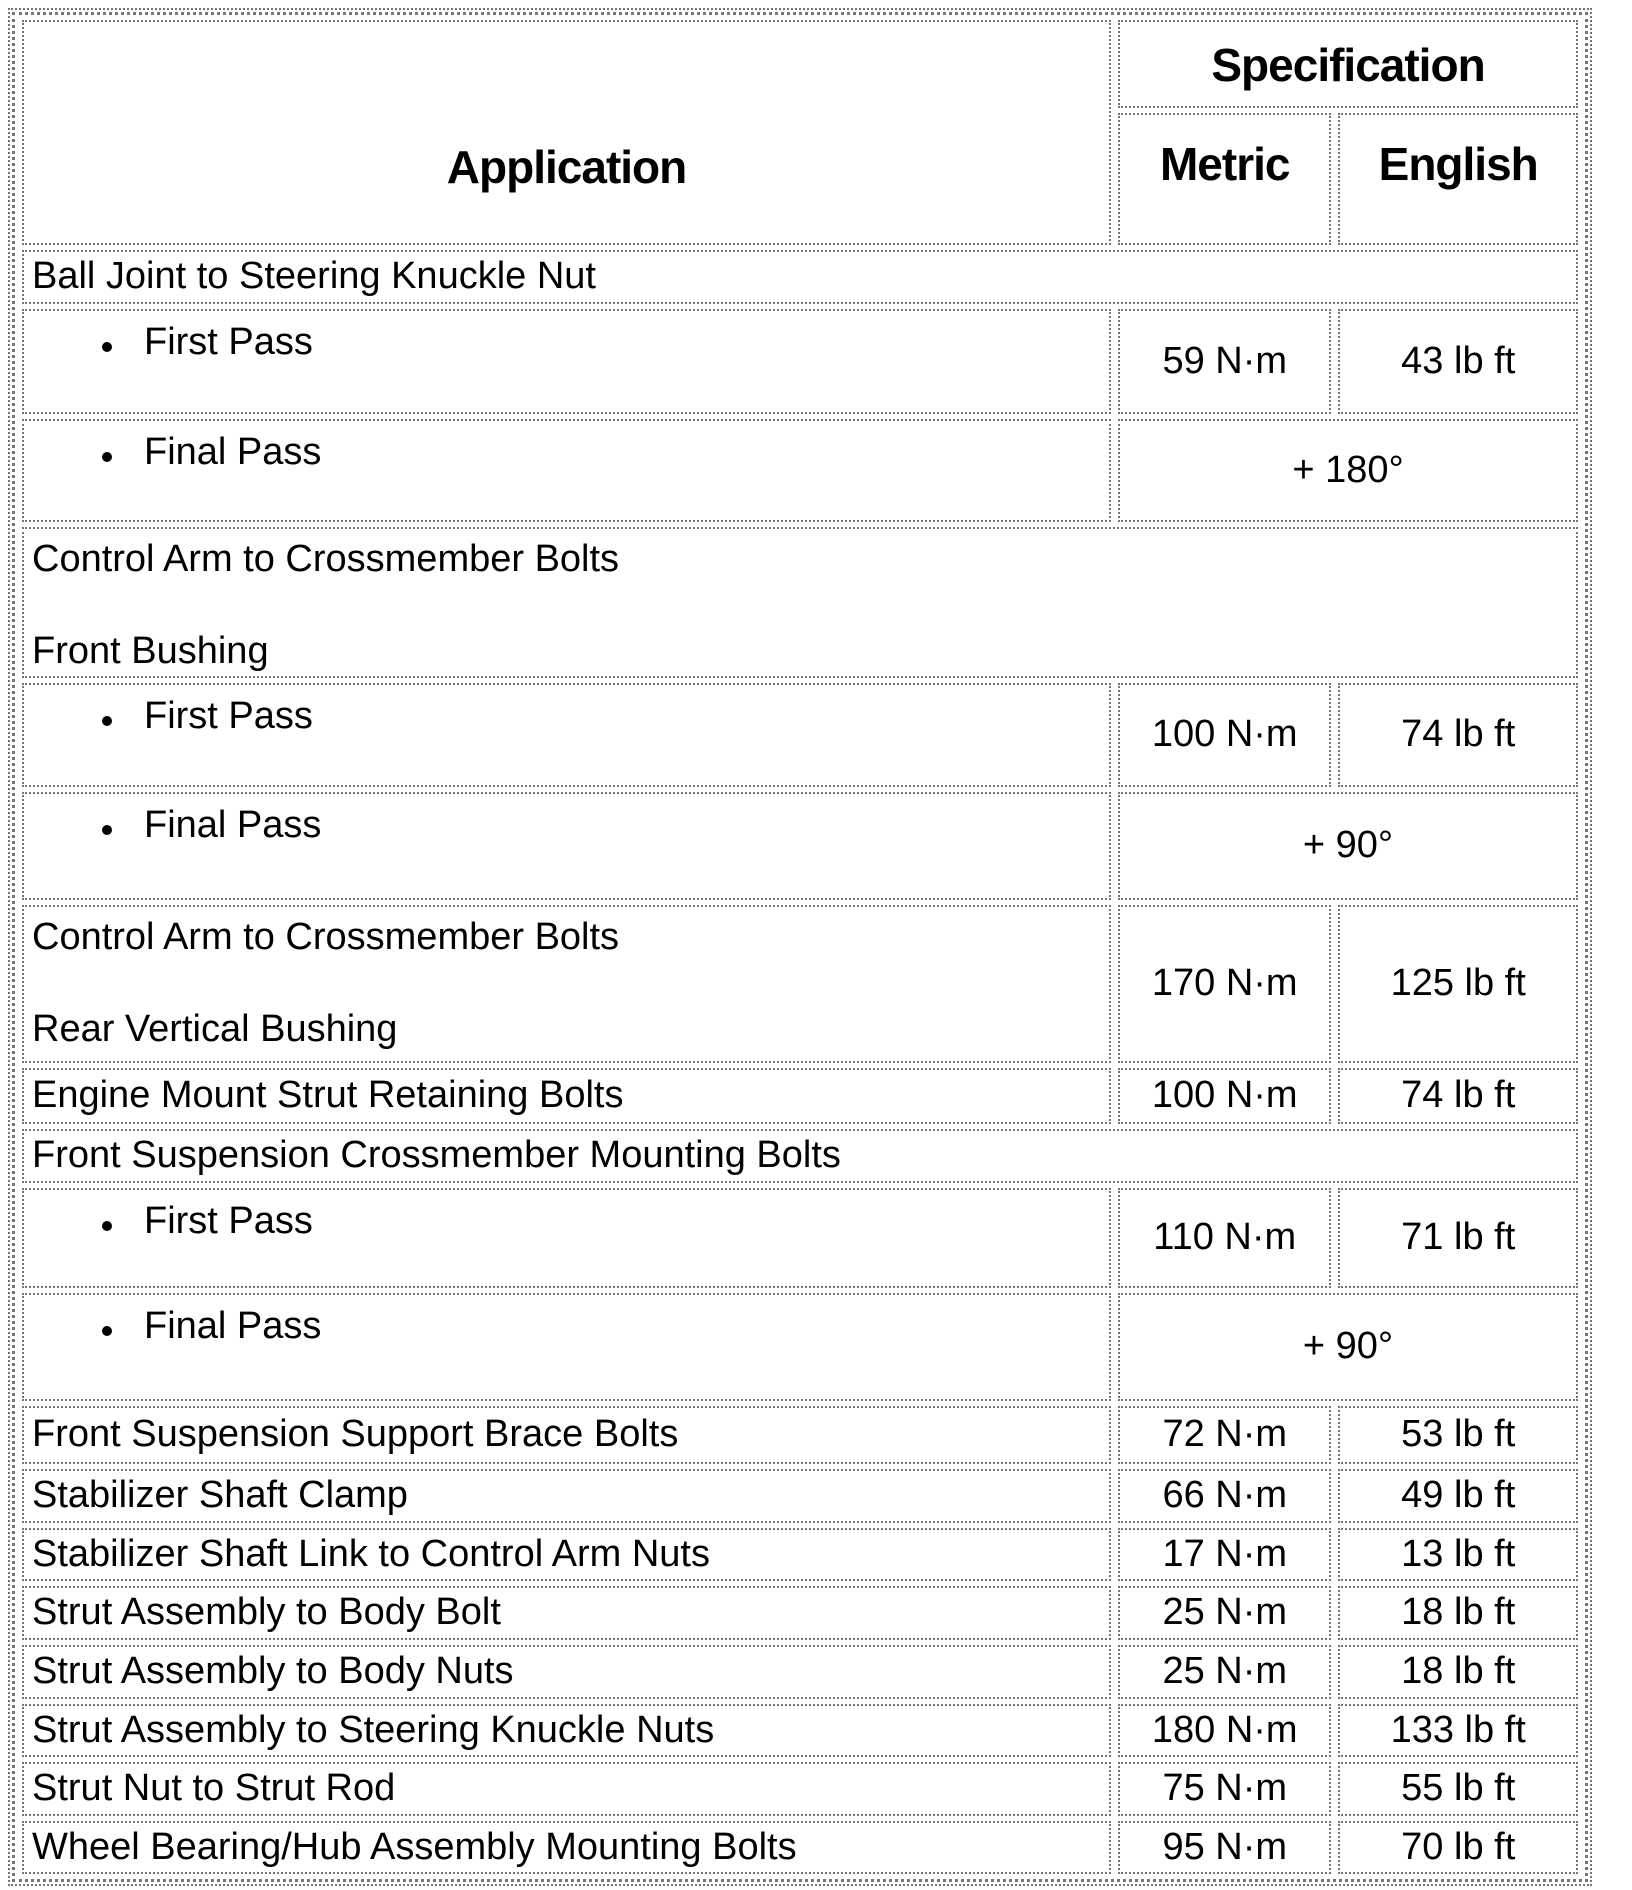 This screenshot has height=1890, width=1632. Describe the element at coordinates (1225, 1730) in the screenshot. I see `metric-value: 180 N·m` at that location.